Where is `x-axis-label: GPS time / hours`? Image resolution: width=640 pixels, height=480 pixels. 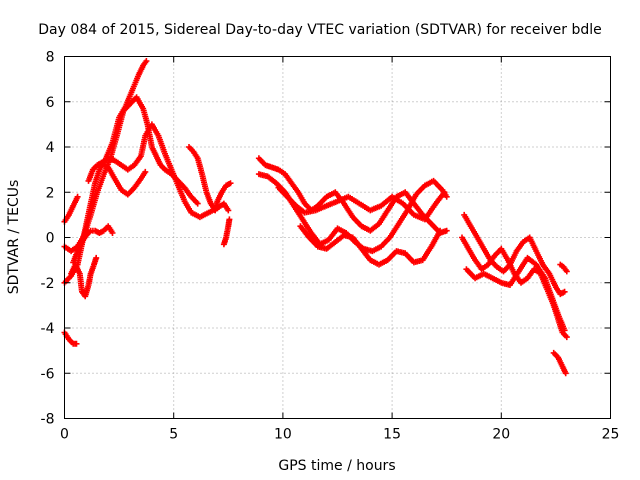
x-axis-label: GPS time / hours is located at coordinates (336, 466).